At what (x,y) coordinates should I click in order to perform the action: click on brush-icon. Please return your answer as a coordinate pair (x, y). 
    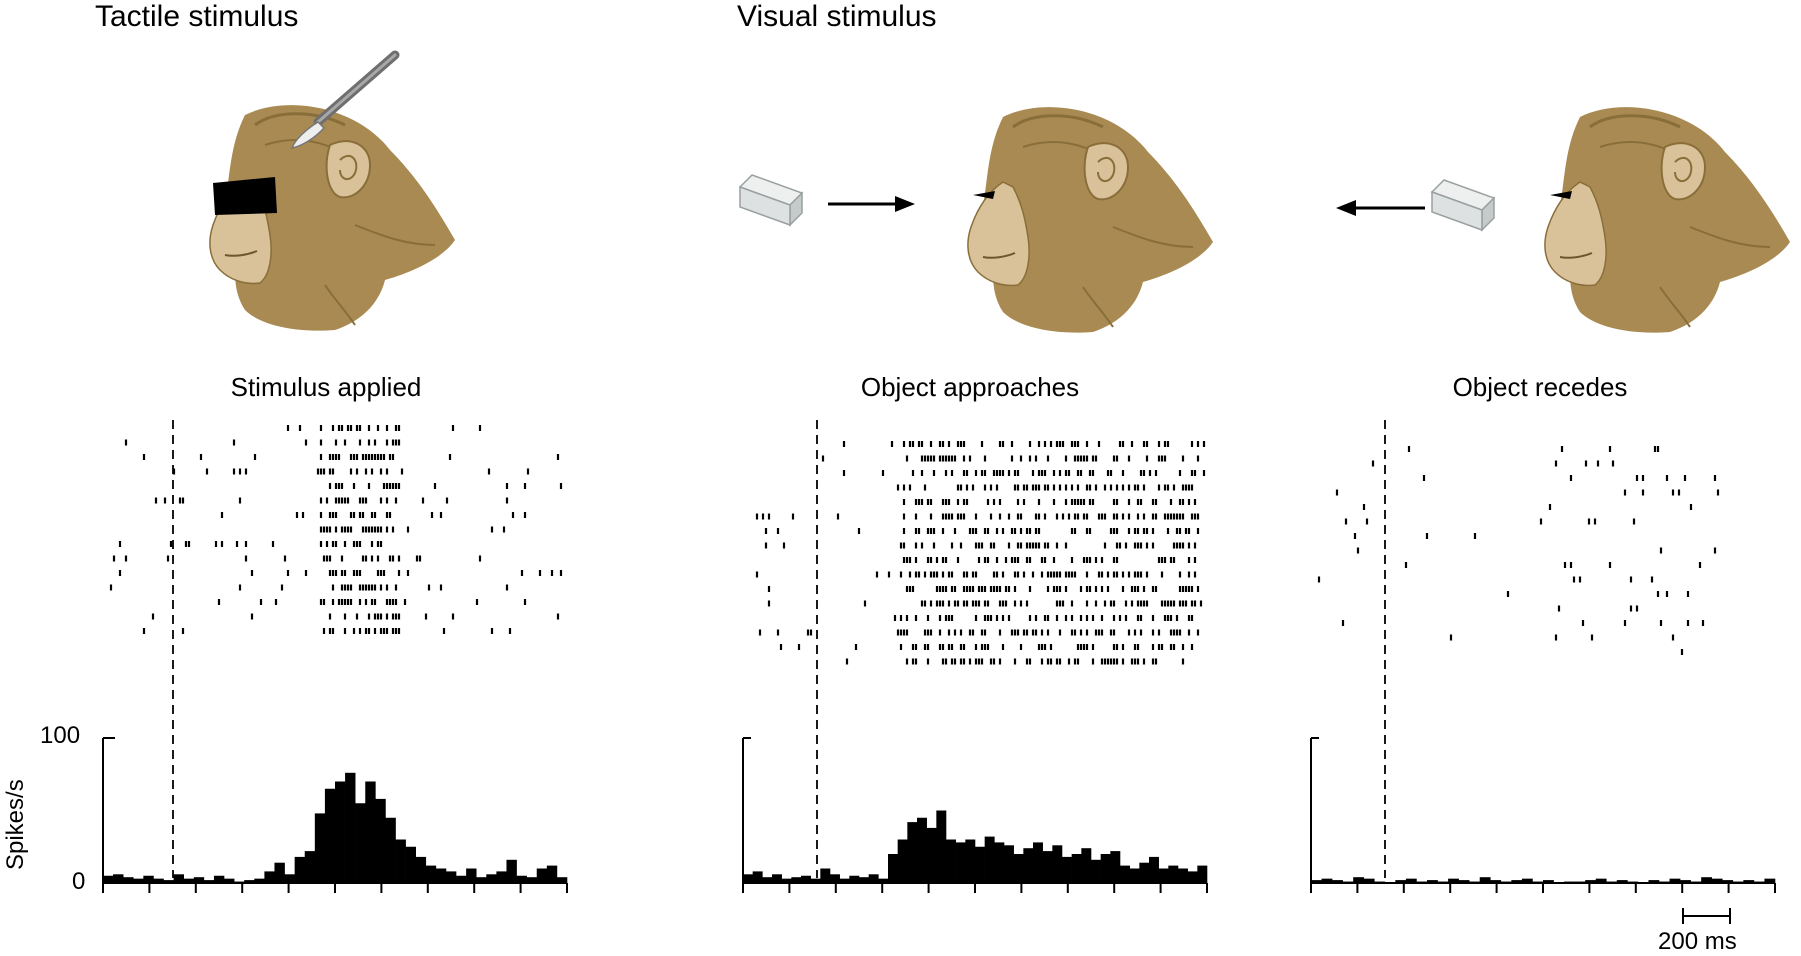
    Looking at the image, I should click on (345, 100).